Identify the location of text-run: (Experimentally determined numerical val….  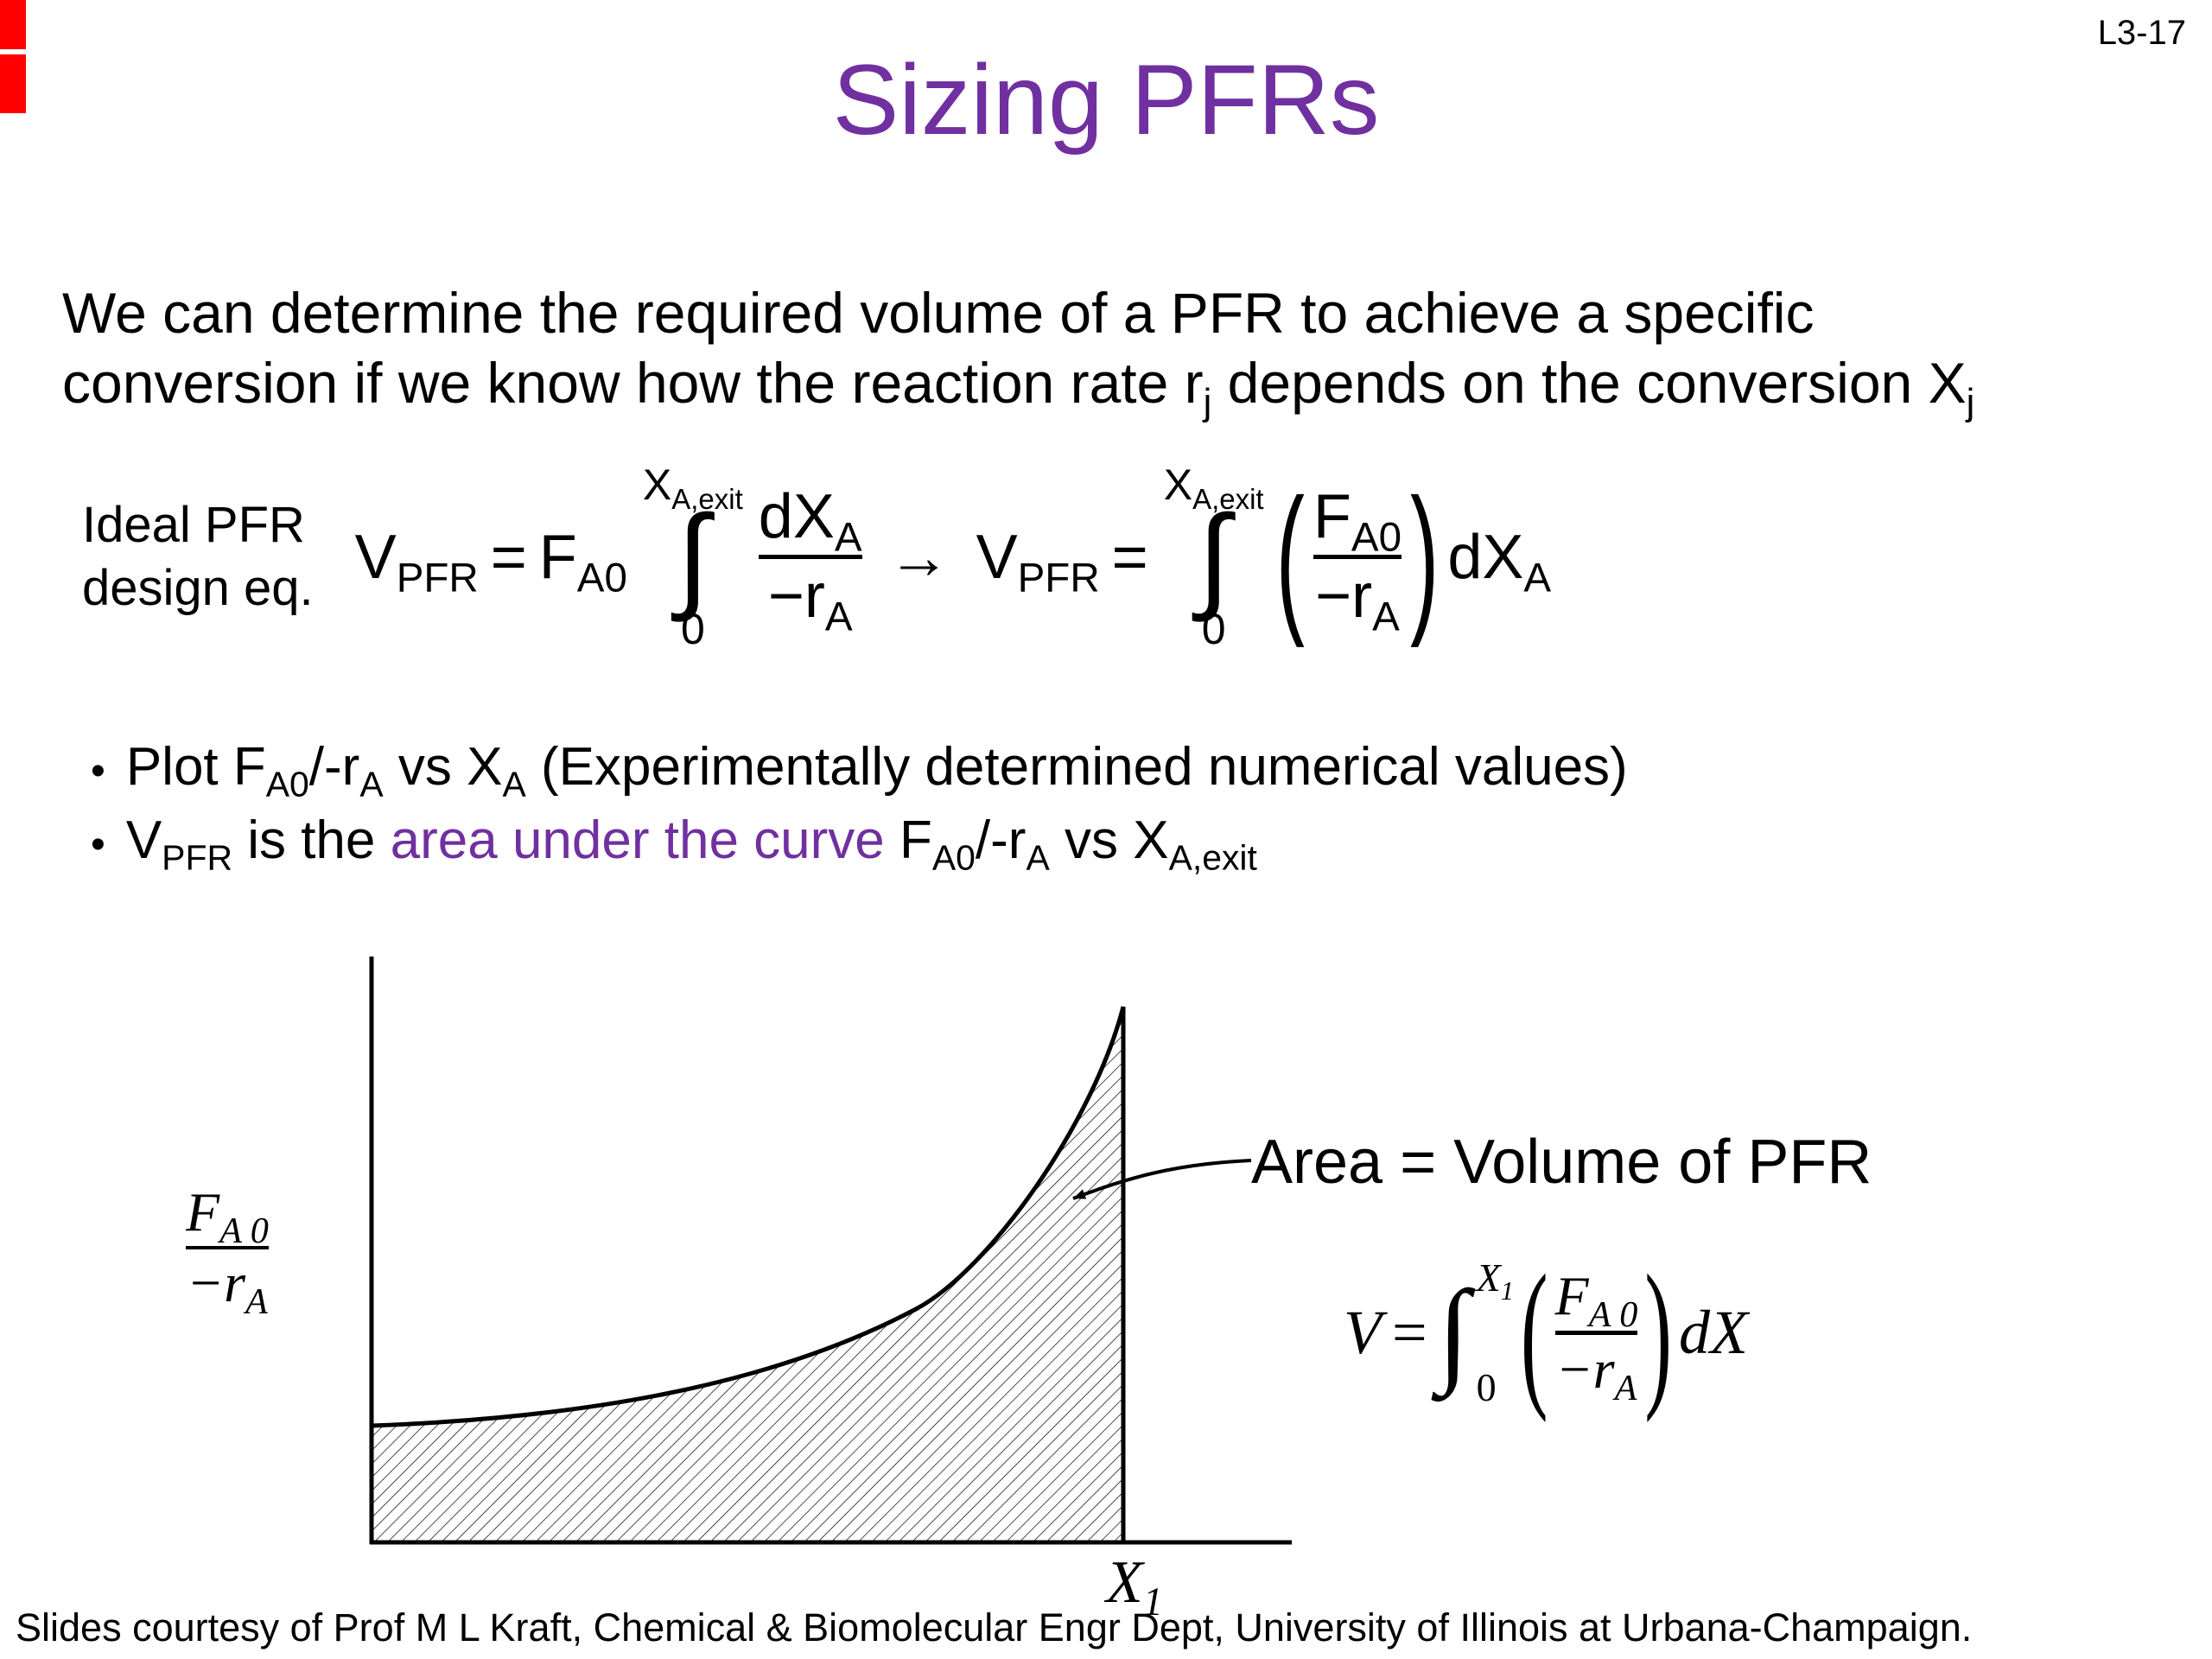
(1076, 767).